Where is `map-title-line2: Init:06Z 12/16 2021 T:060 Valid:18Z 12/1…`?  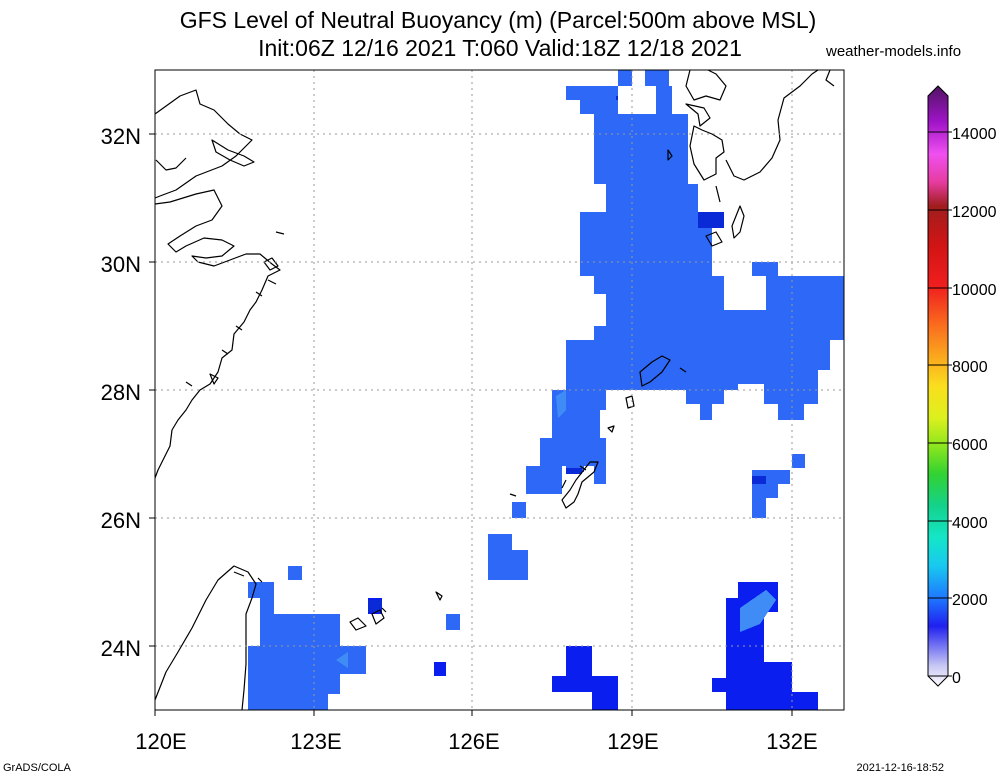 map-title-line2: Init:06Z 12/16 2021 T:060 Valid:18Z 12/1… is located at coordinates (500, 48).